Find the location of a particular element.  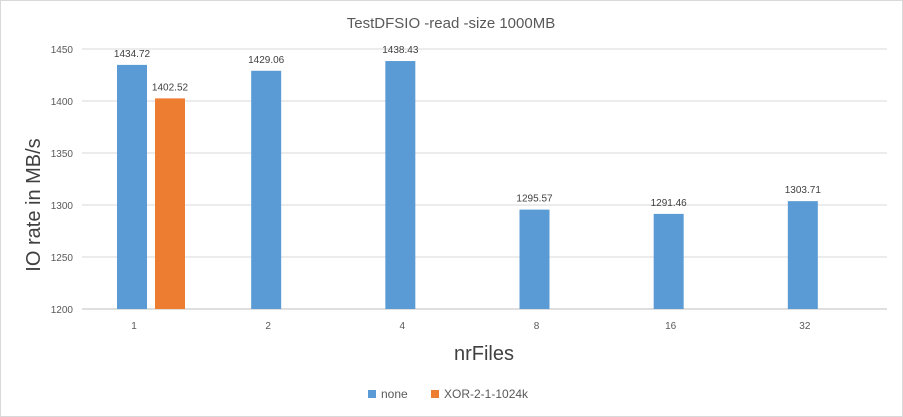

data-label: 1303.71 is located at coordinates (803, 190).